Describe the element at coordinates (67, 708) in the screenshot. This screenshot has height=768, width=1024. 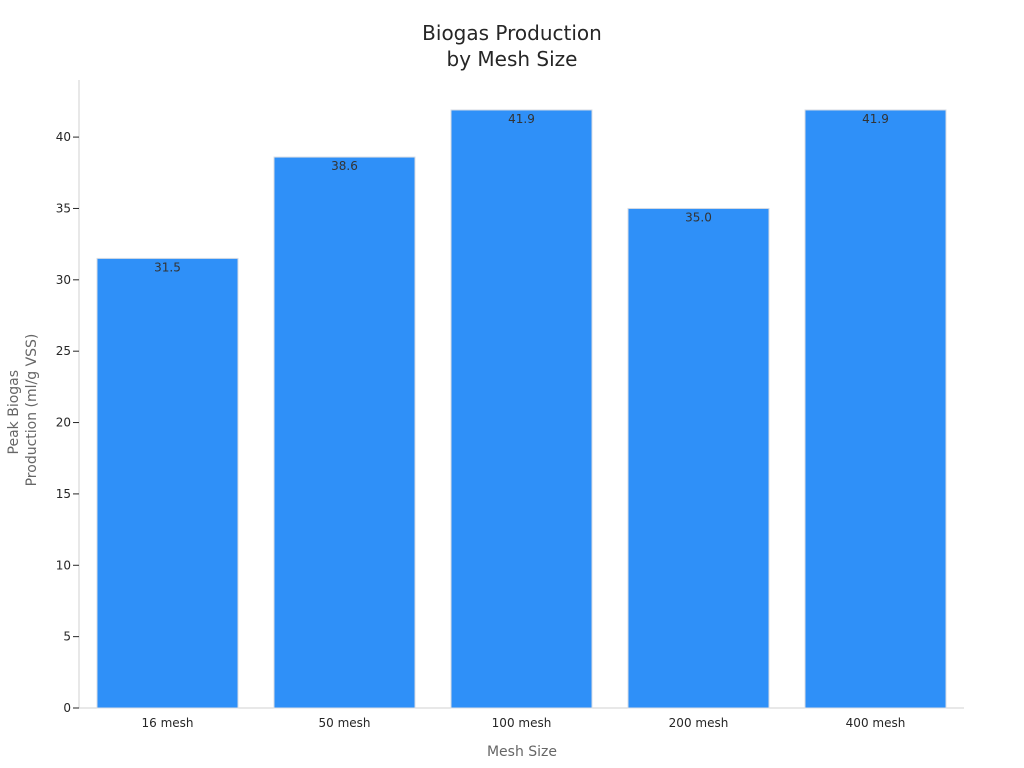
I see `y-tick-label: 0` at that location.